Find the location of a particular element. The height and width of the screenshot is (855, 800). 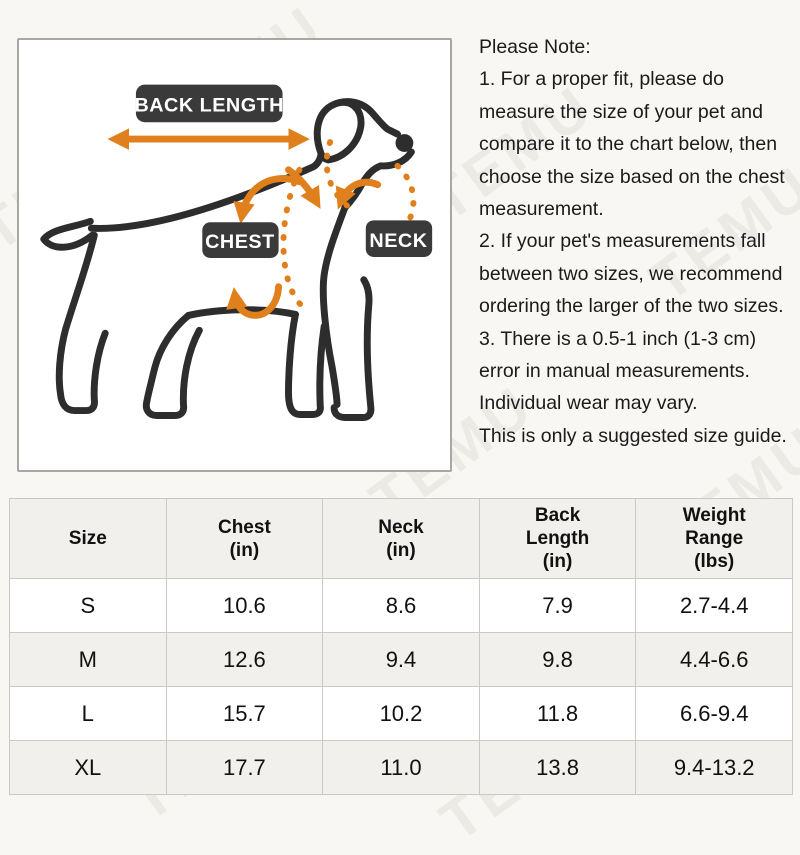

dog-rear-leg-far is located at coordinates (82, 323).